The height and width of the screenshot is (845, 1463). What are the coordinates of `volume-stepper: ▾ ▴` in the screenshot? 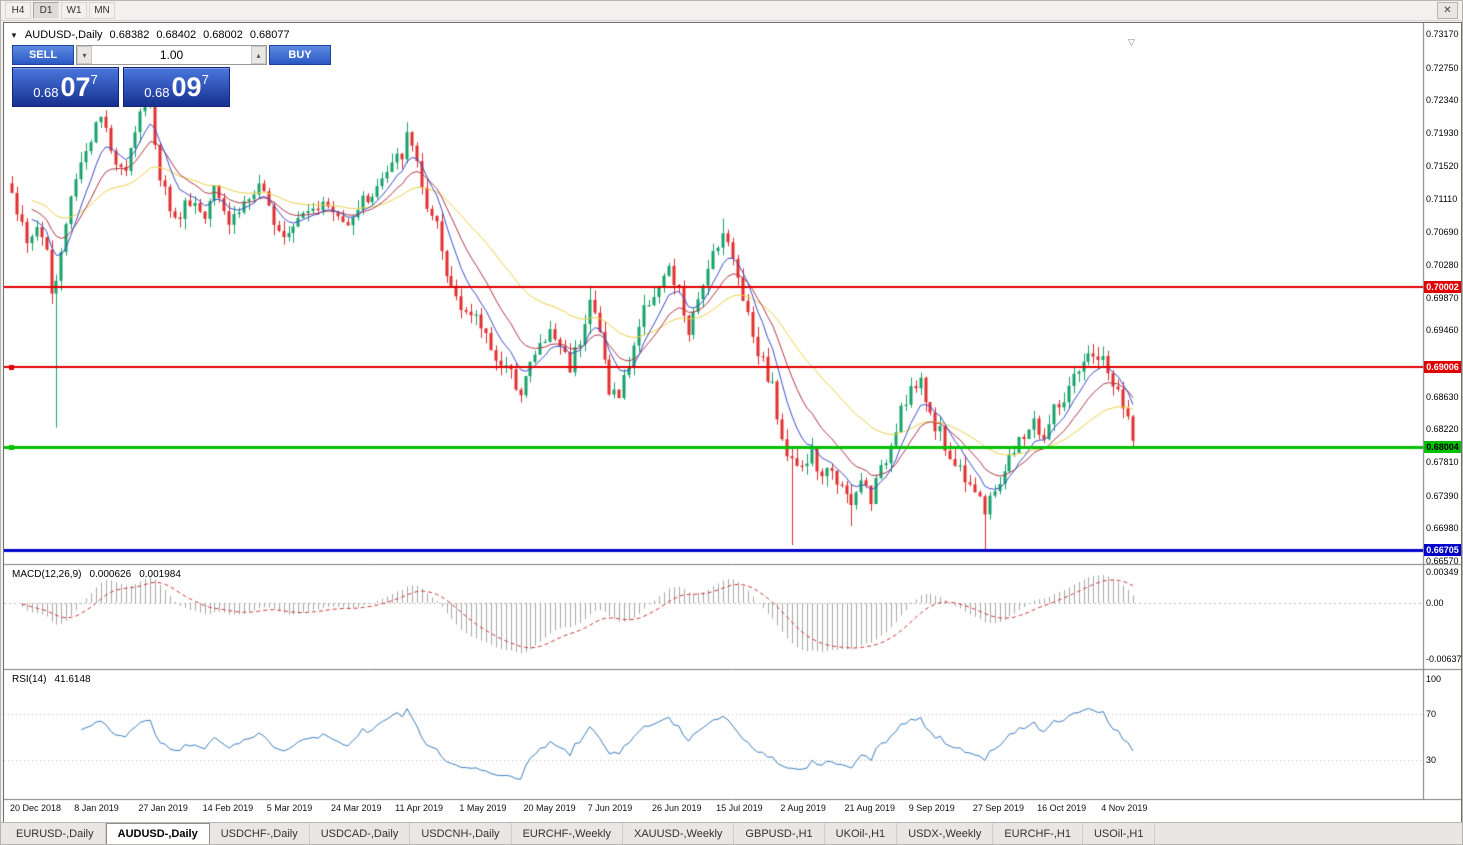 It's located at (171, 55).